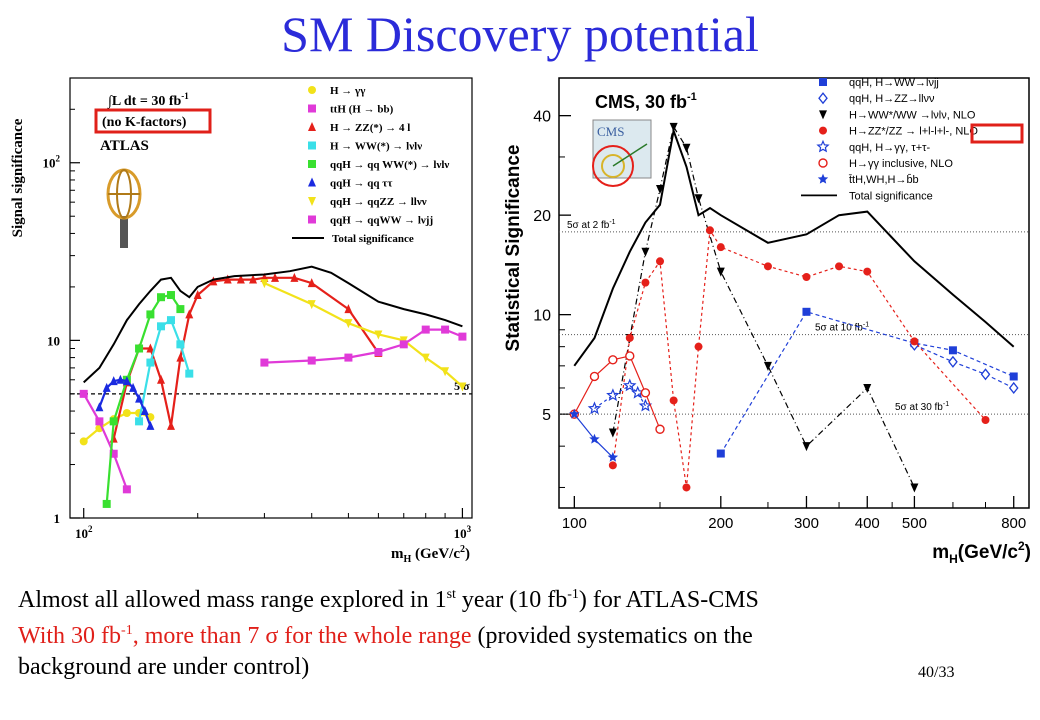 Image resolution: width=1040 pixels, height=720 pixels. Describe the element at coordinates (912, 115) in the screenshot. I see `cms-legend-label: H→WW*/WW →lνlν, NLO` at that location.